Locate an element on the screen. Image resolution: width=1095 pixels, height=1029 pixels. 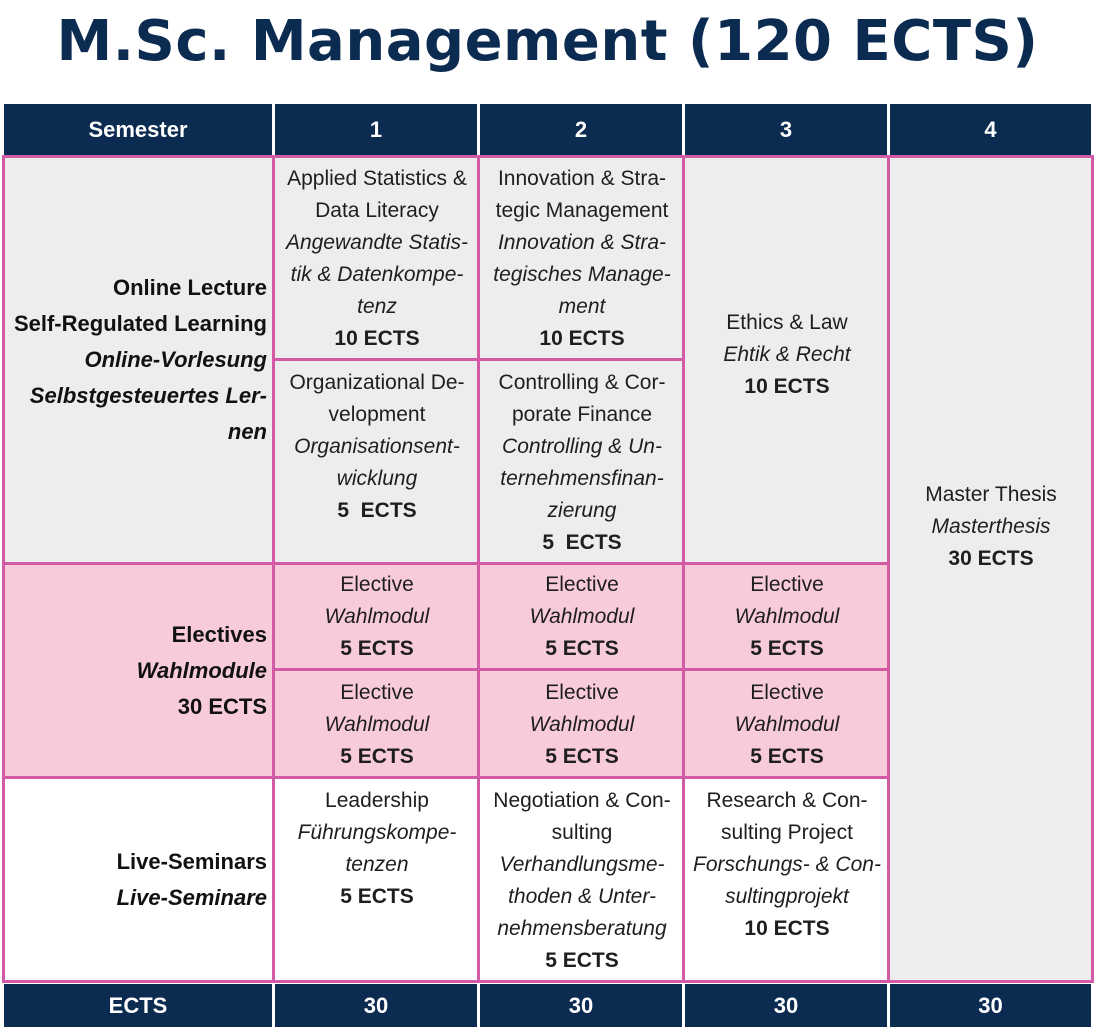
page-title: M.Sc. Management (120 ECTS) is located at coordinates (547, 41).